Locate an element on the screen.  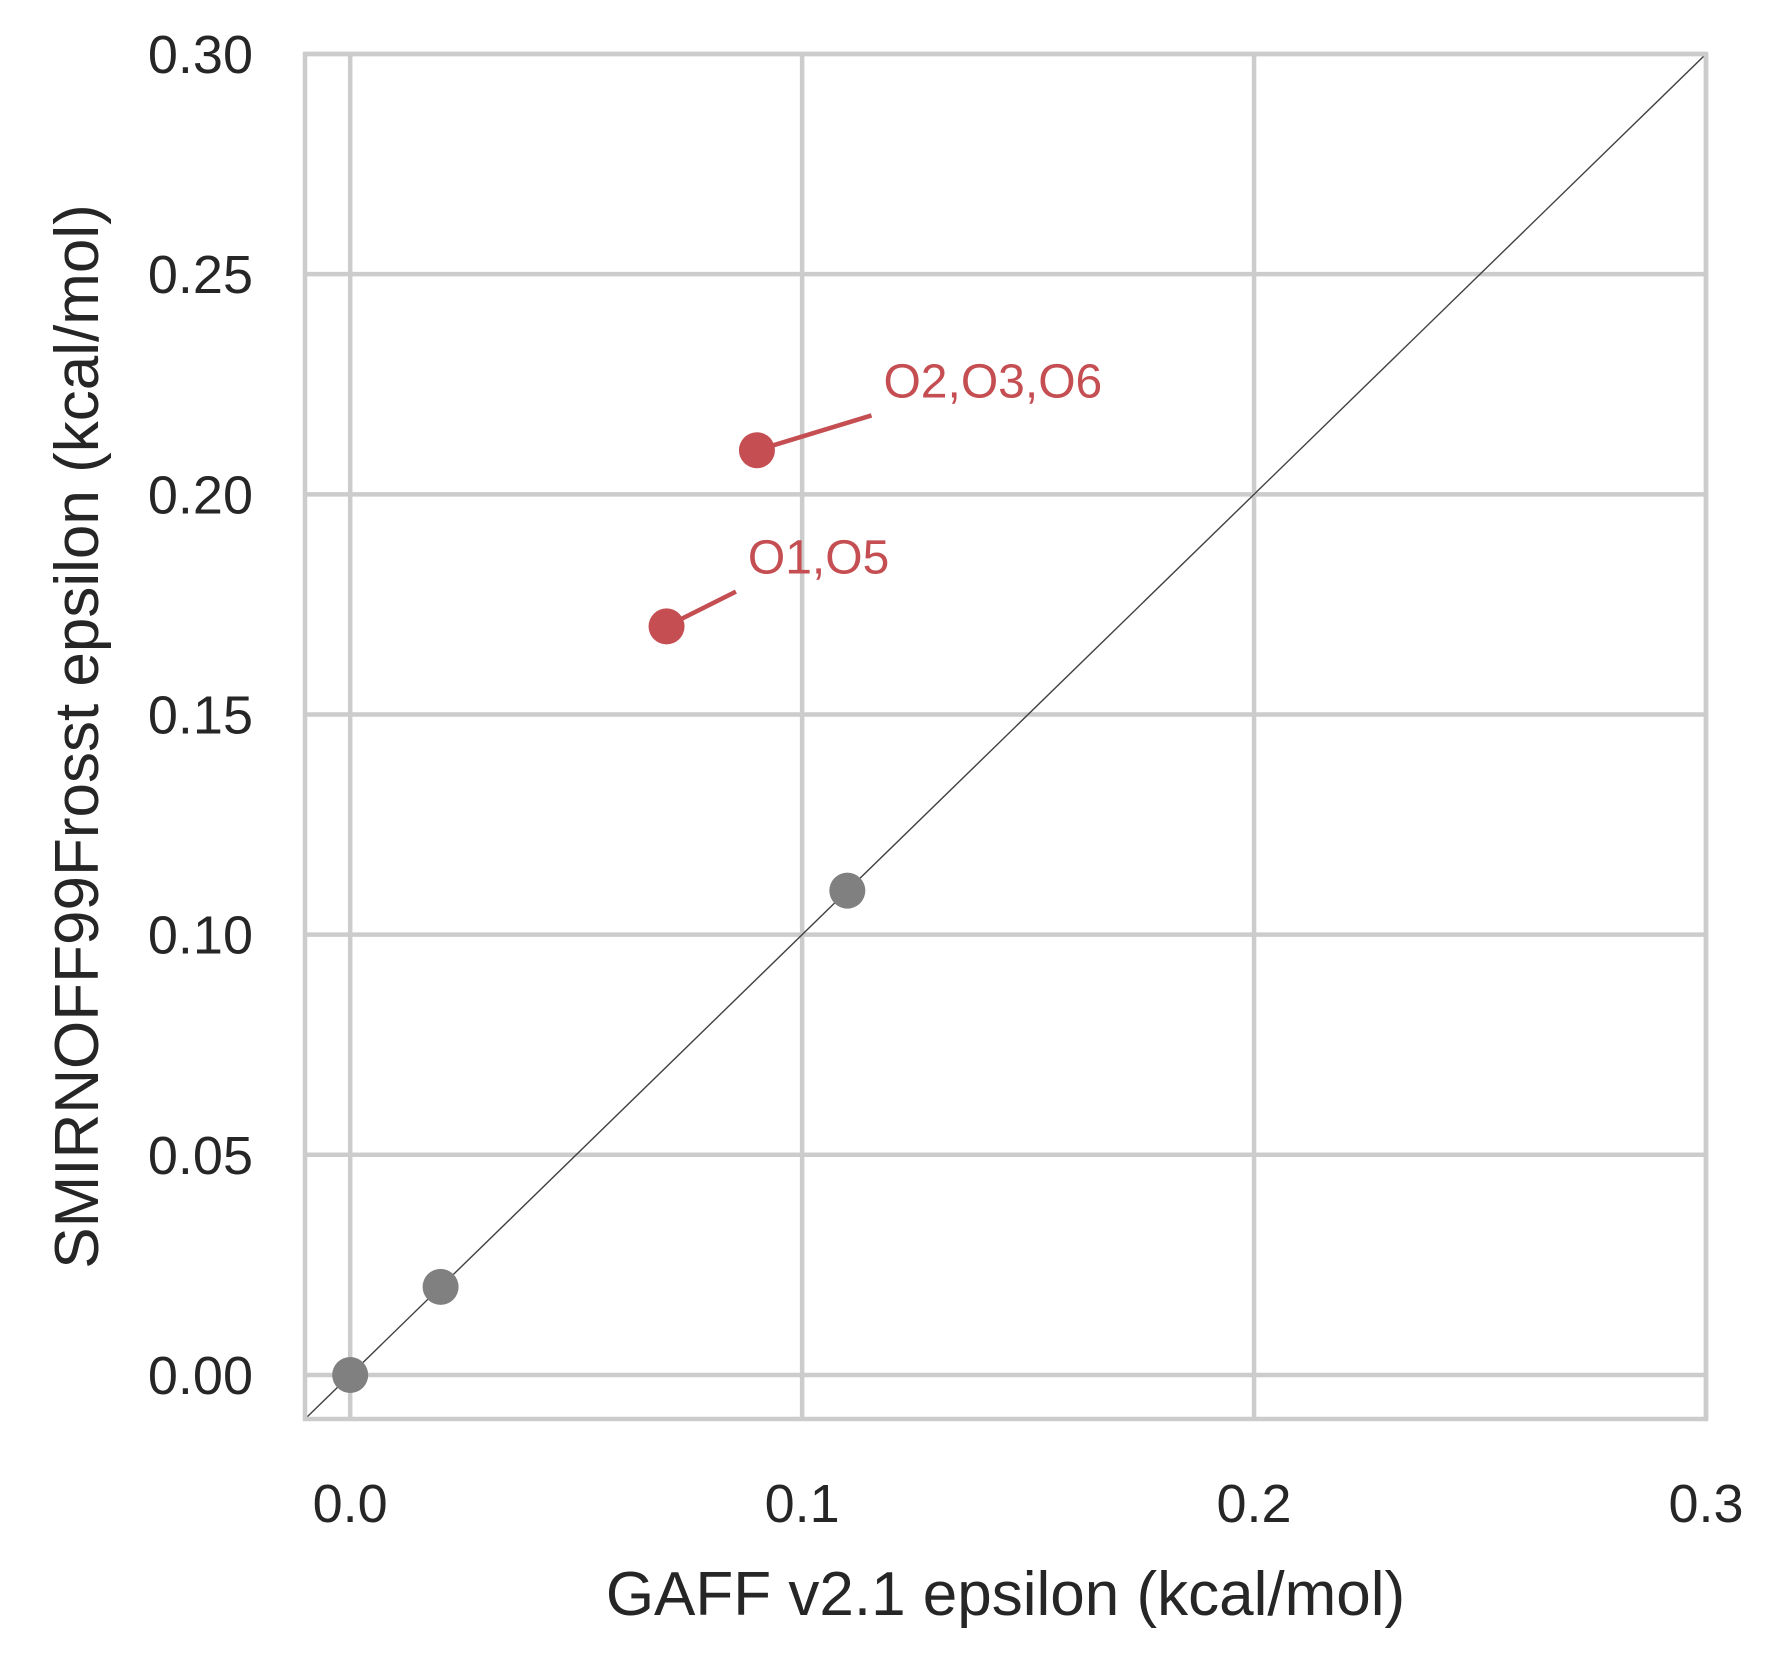
y-tick-label: 0.30 is located at coordinates (200, 55).